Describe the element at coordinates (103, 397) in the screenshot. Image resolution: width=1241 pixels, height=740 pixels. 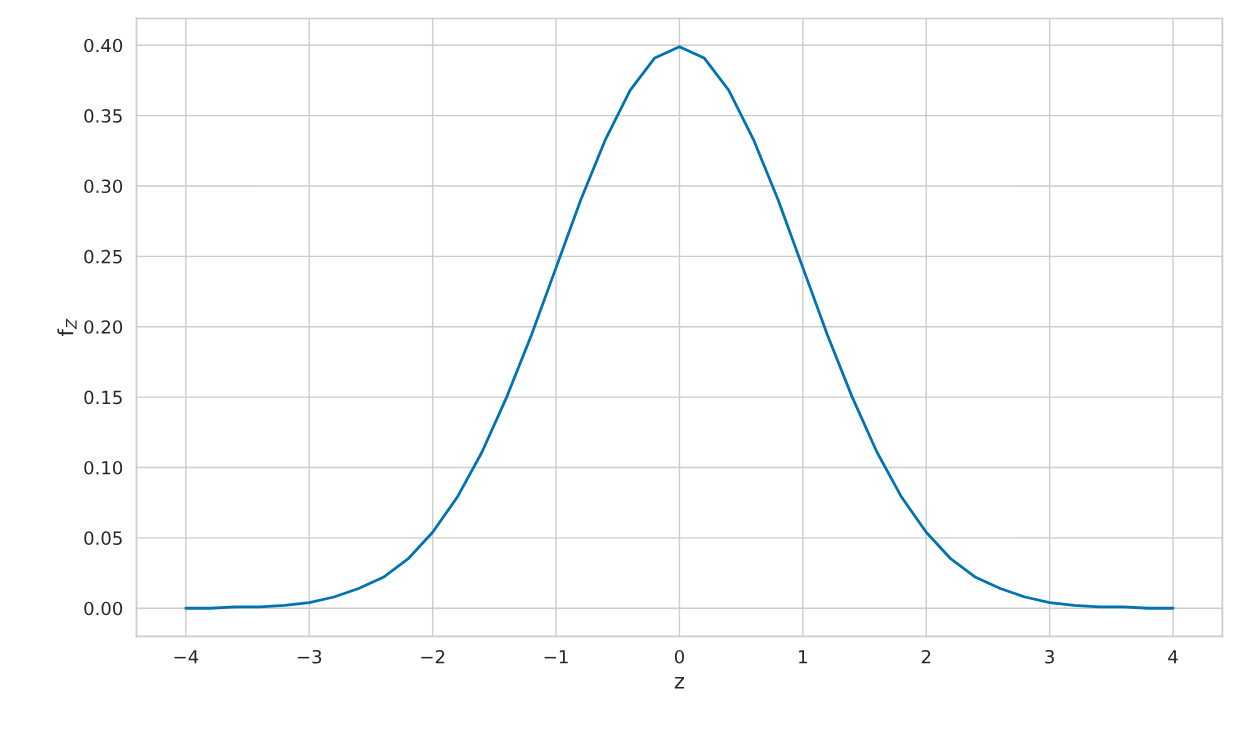
I see `y-tick-label: 0.15` at that location.